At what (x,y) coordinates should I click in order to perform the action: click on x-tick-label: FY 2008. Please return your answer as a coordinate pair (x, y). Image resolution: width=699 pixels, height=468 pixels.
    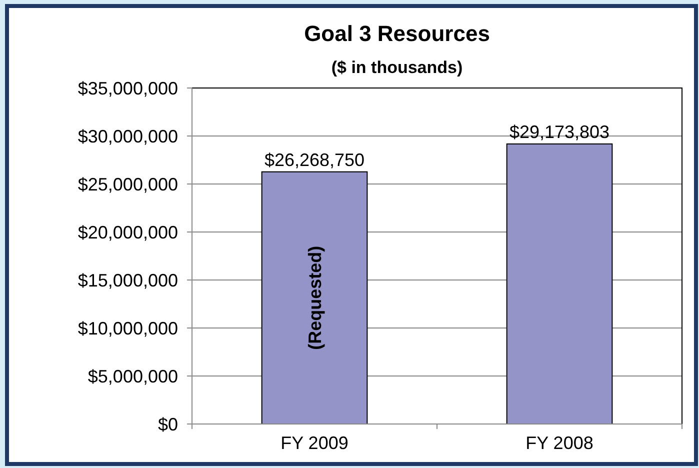
    Looking at the image, I should click on (560, 443).